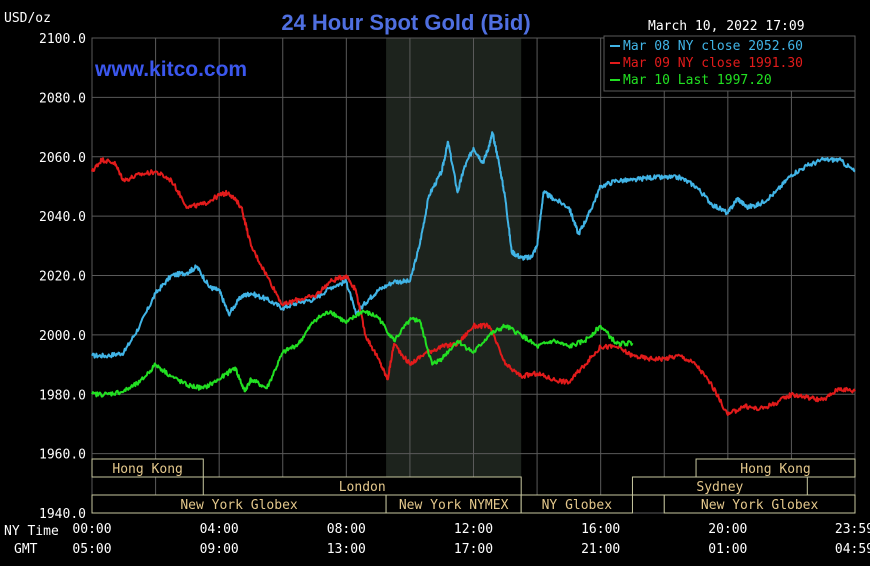  Describe the element at coordinates (405, 22) in the screenshot. I see `chart-title: 24 Hour Spot Gold (Bid)` at that location.